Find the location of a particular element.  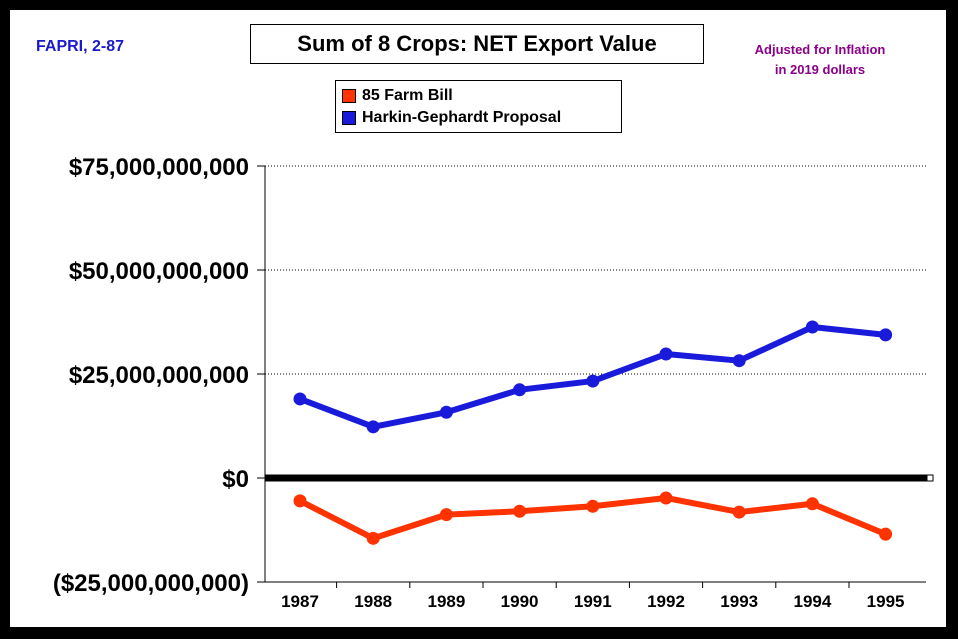

x-tick-label: 1990 is located at coordinates (520, 601).